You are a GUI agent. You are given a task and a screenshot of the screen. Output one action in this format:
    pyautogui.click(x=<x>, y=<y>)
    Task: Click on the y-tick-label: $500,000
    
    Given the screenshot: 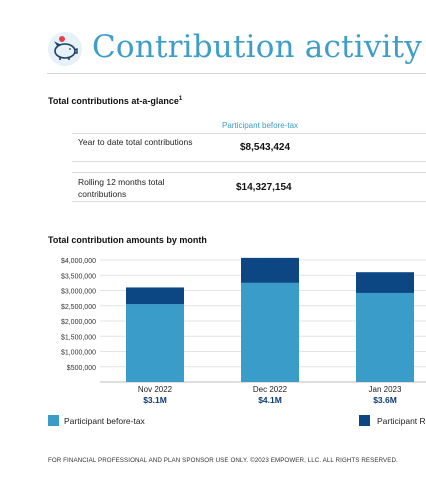 What is the action you would take?
    pyautogui.click(x=81, y=368)
    